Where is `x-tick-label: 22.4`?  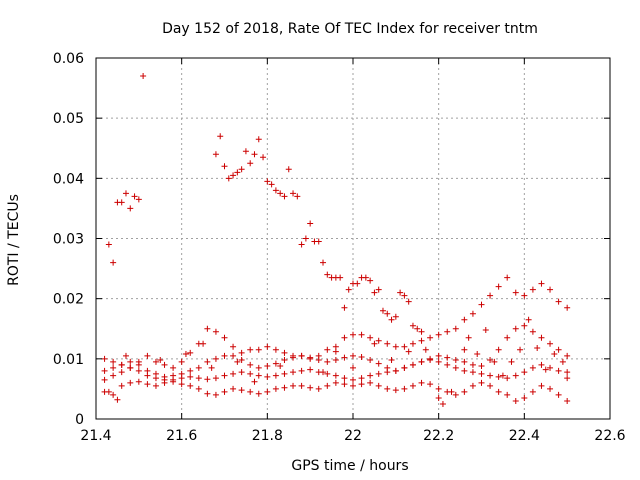
x-tick-label: 22.4 is located at coordinates (524, 436).